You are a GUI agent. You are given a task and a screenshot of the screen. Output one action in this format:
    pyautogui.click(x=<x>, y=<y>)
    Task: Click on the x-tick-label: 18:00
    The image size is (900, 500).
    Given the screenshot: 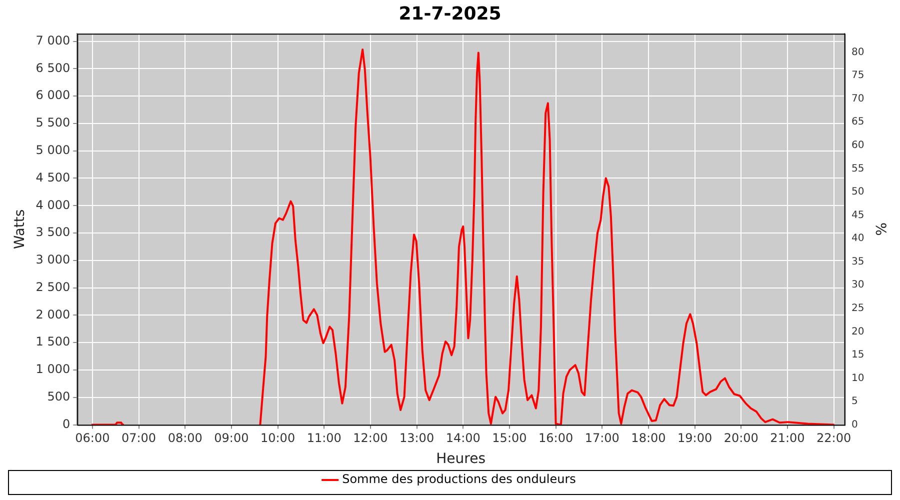 What is the action you would take?
    pyautogui.click(x=648, y=438)
    